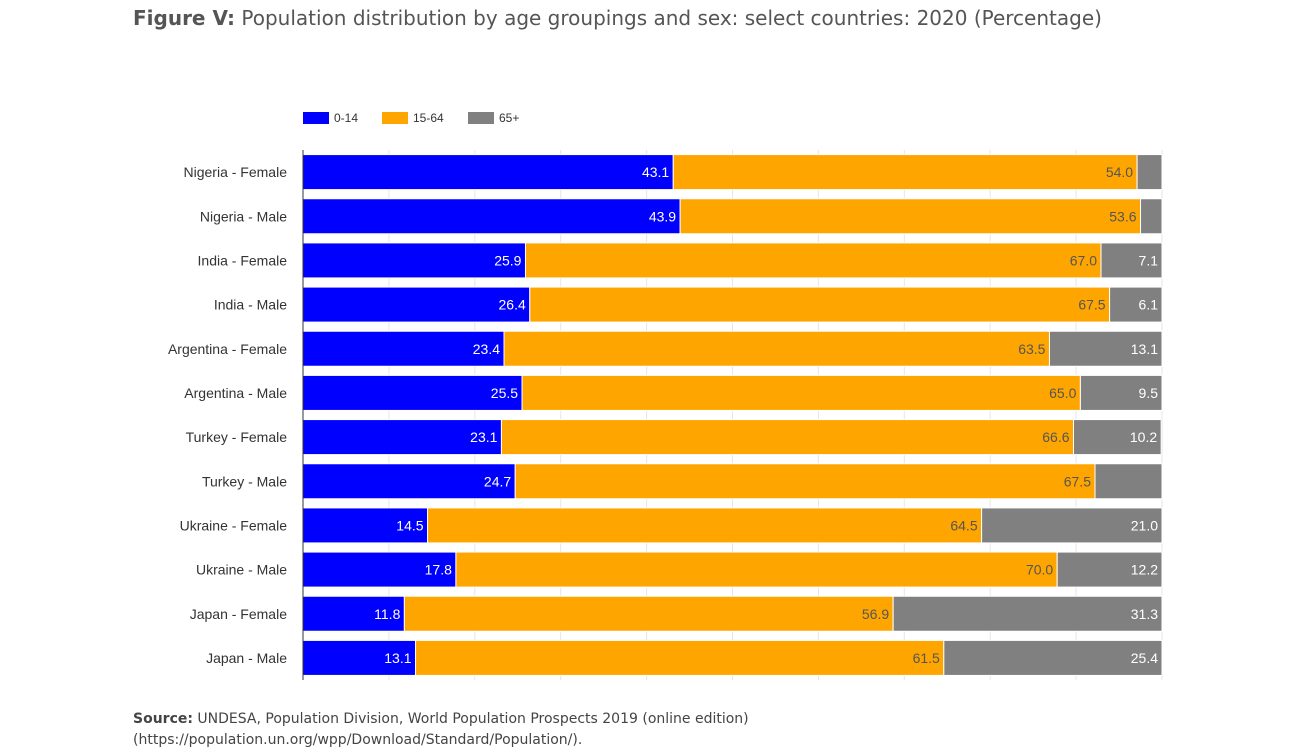 The height and width of the screenshot is (752, 1289). What do you see at coordinates (1031, 349) in the screenshot?
I see `data-label: 63.5` at bounding box center [1031, 349].